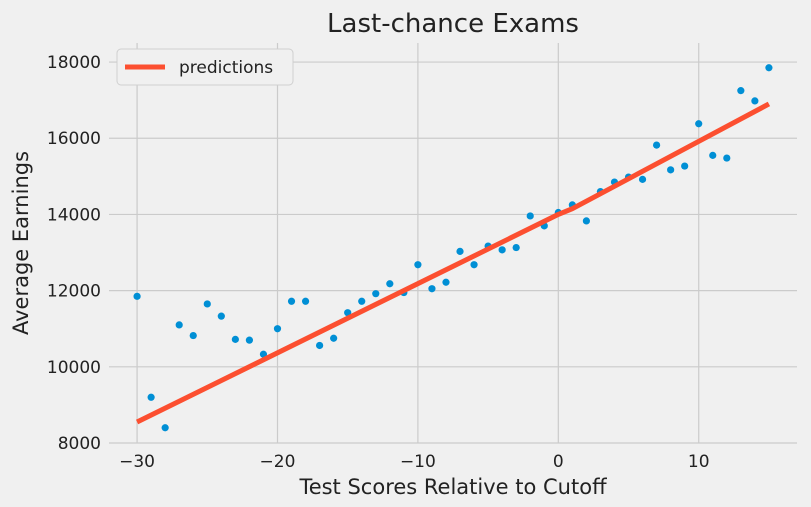 This screenshot has height=507, width=811. Describe the element at coordinates (453, 24) in the screenshot. I see `chart-title: Last-chance Exams` at that location.